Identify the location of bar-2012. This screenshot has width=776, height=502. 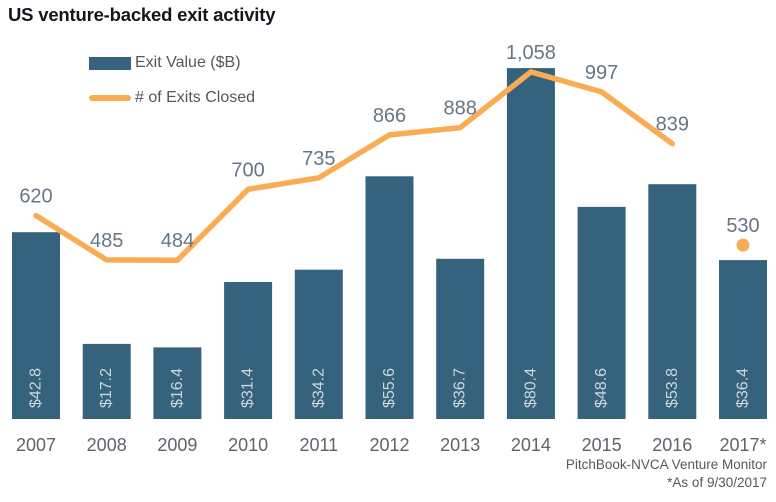
(389, 297).